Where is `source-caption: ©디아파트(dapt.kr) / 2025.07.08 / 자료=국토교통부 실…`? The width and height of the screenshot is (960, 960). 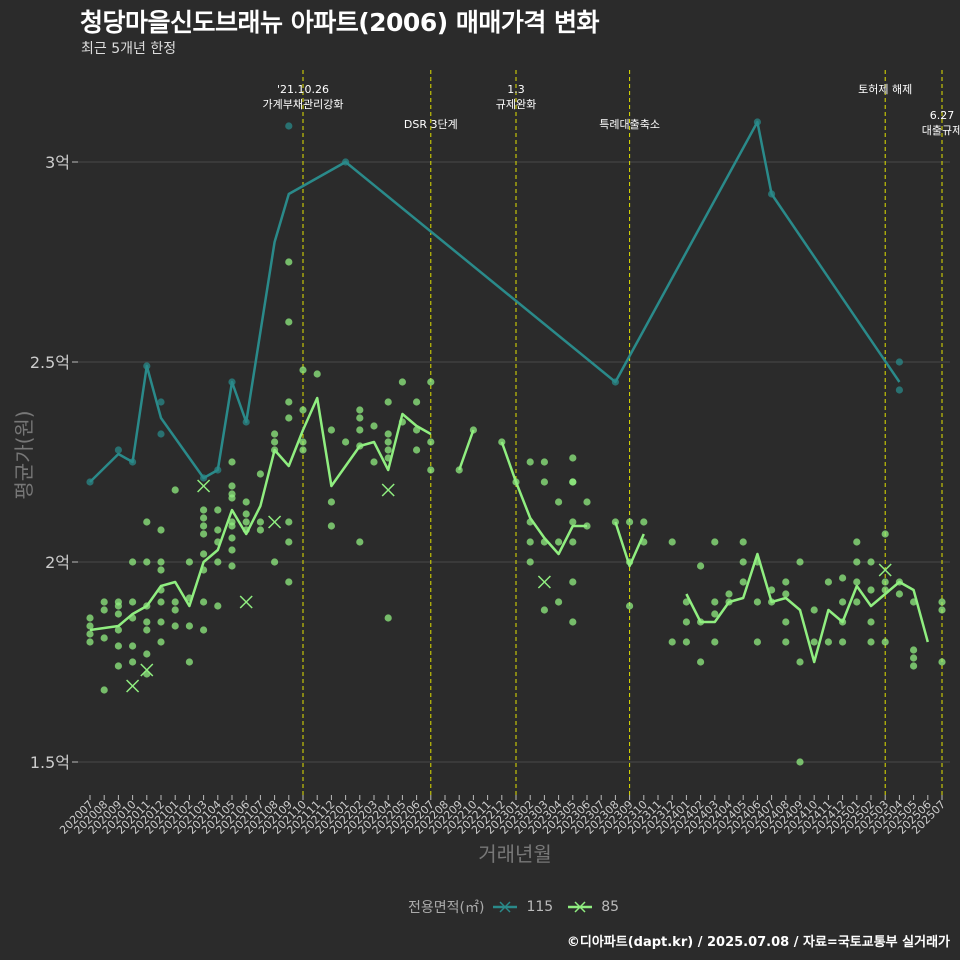
source-caption: ©디아파트(dapt.kr) / 2025.07.08 / 자료=국토교통부 실… is located at coordinates (758, 942).